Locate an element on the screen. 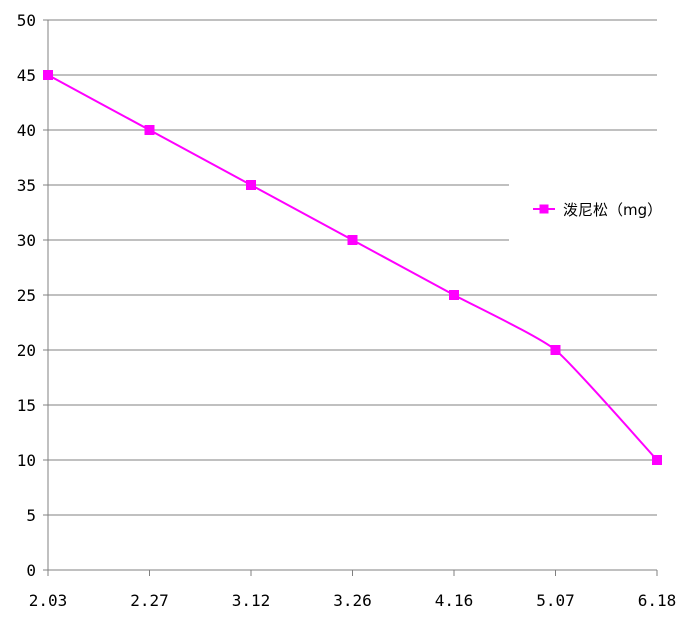 This screenshot has width=688, height=623. x-tick-label: 3.12 is located at coordinates (251, 600).